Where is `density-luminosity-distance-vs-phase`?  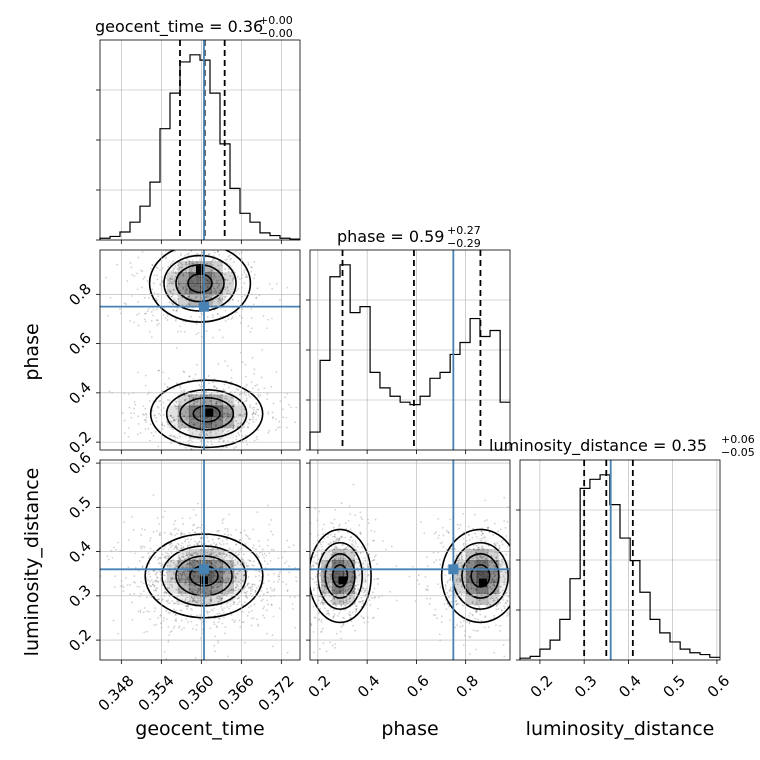
density-luminosity-distance-vs-phase is located at coordinates (407, 561).